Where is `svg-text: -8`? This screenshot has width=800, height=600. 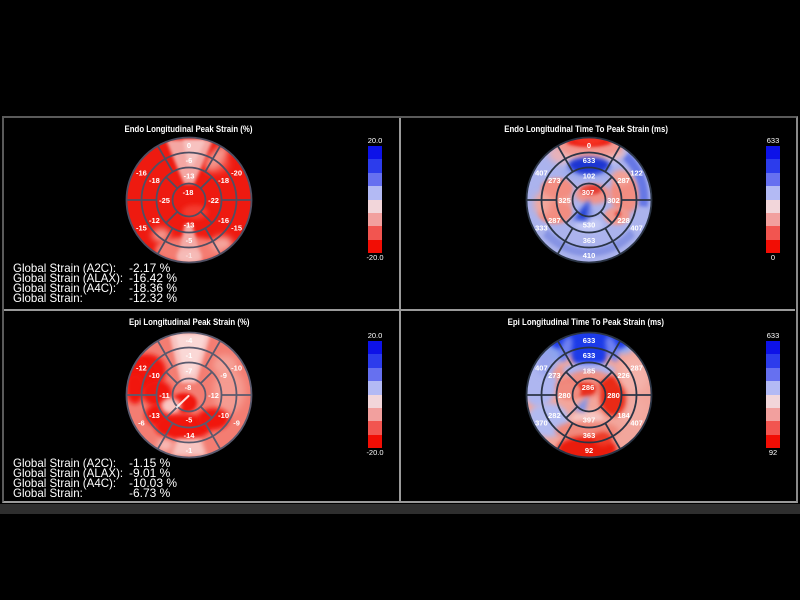
svg-text: -8 is located at coordinates (188, 387).